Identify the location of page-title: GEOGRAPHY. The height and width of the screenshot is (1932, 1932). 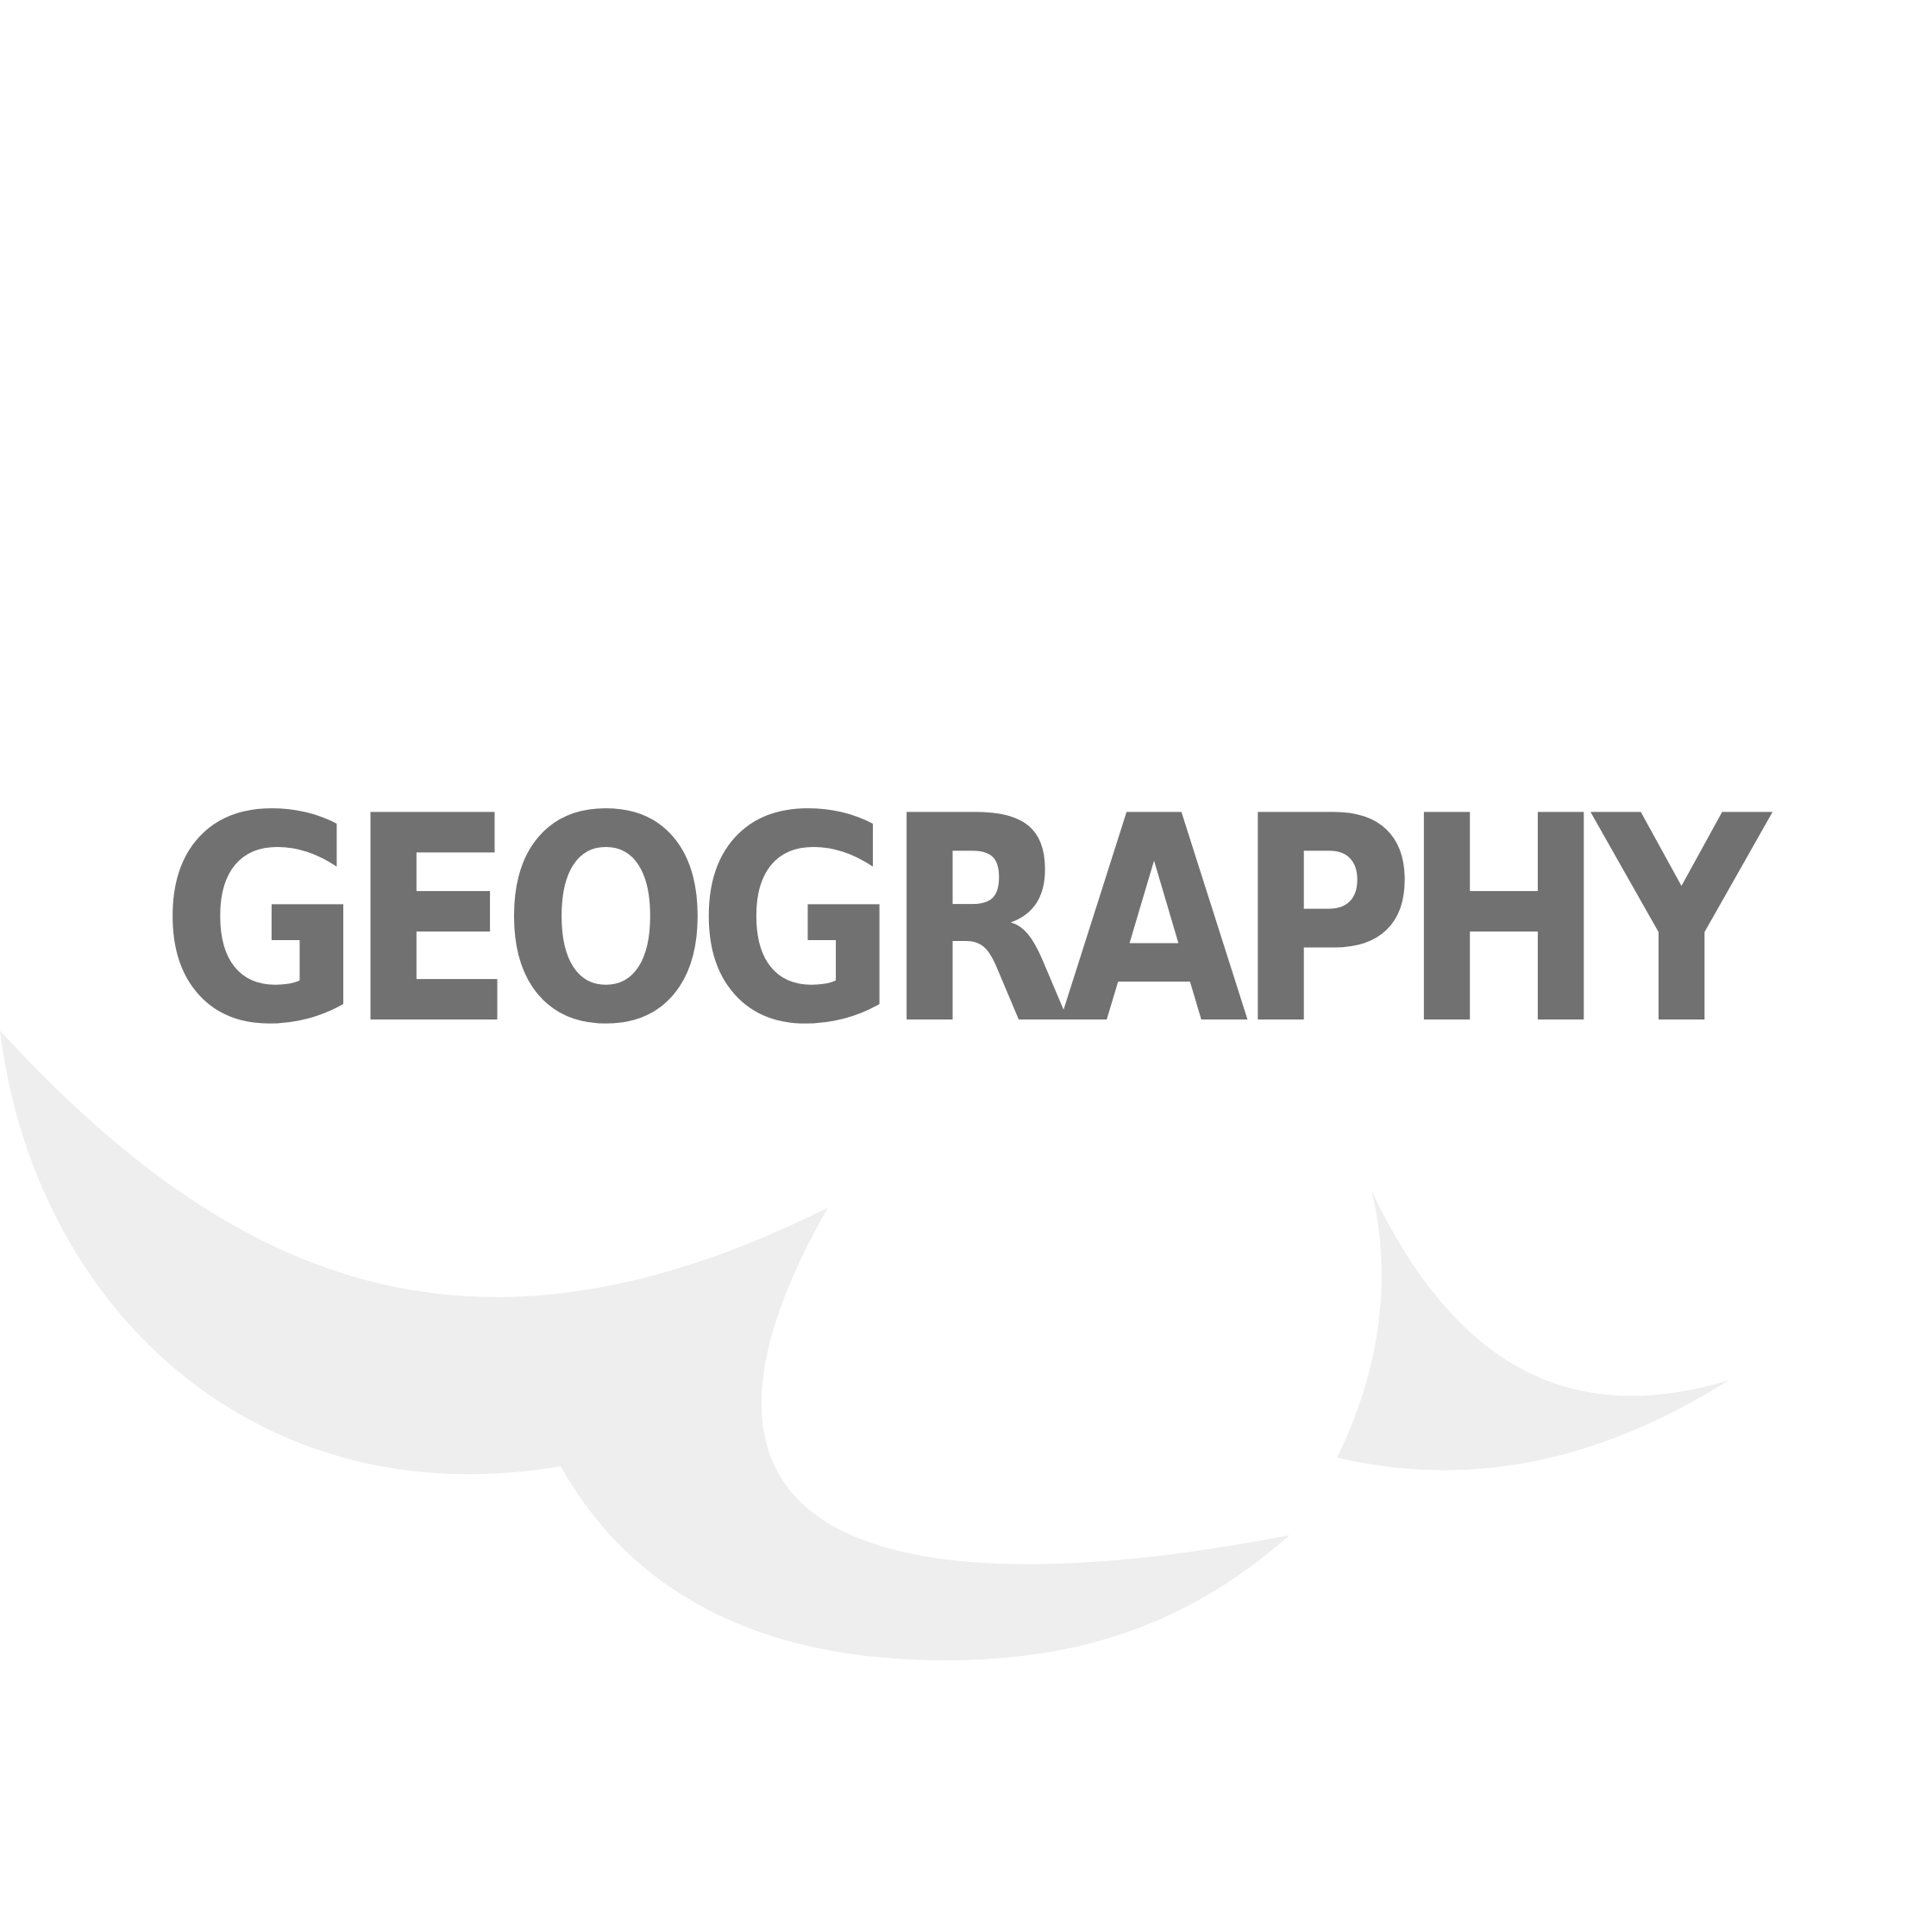
(965, 921).